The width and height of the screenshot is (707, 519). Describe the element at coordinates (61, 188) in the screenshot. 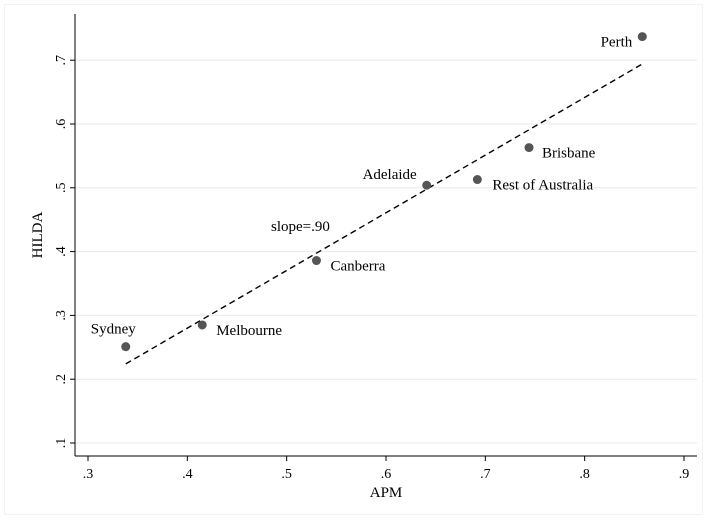

I see `y-tick-label-4: .5` at that location.